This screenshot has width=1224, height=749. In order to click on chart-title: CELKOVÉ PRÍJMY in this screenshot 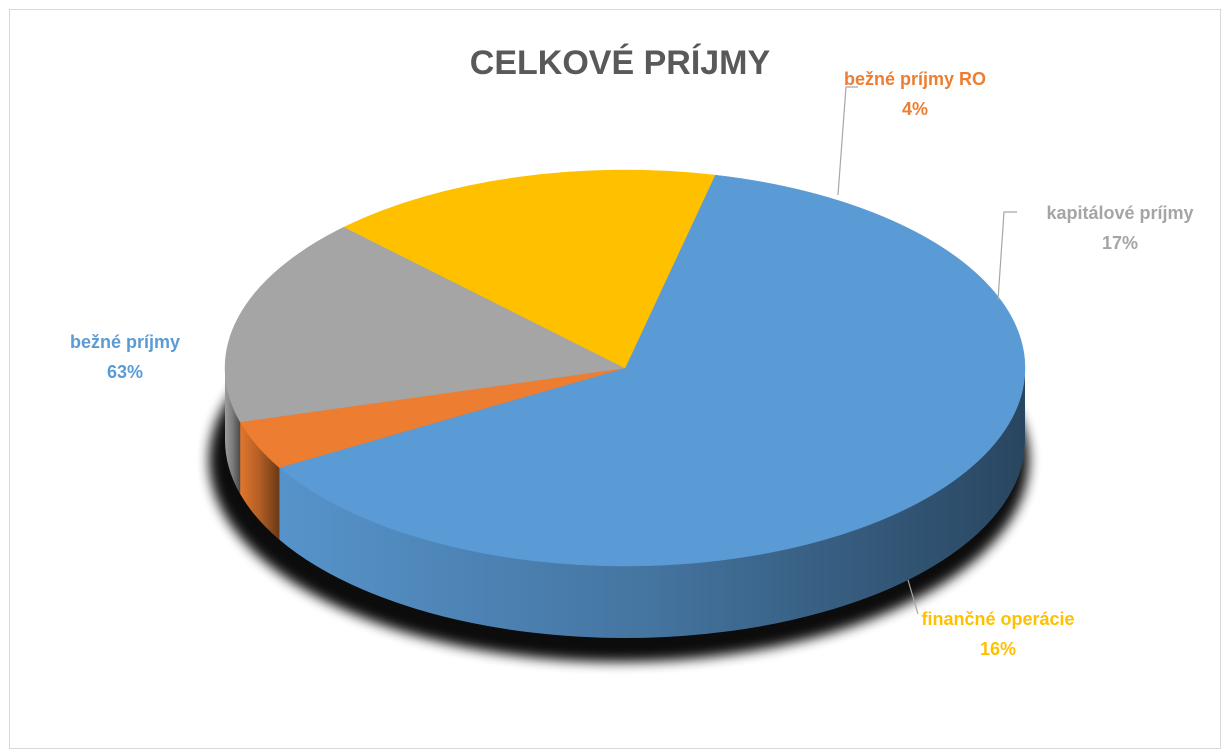, I will do `click(620, 63)`.